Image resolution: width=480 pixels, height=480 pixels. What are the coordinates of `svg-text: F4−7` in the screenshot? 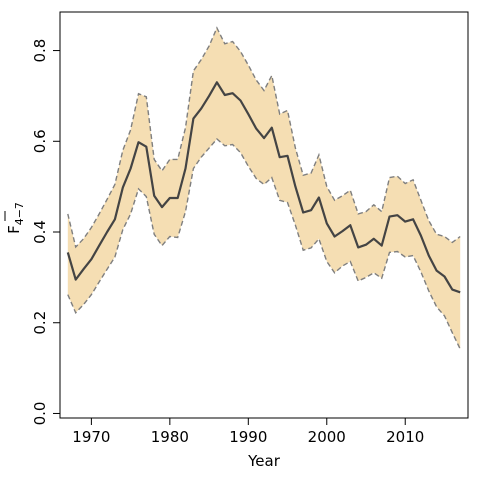 It's located at (15, 218).